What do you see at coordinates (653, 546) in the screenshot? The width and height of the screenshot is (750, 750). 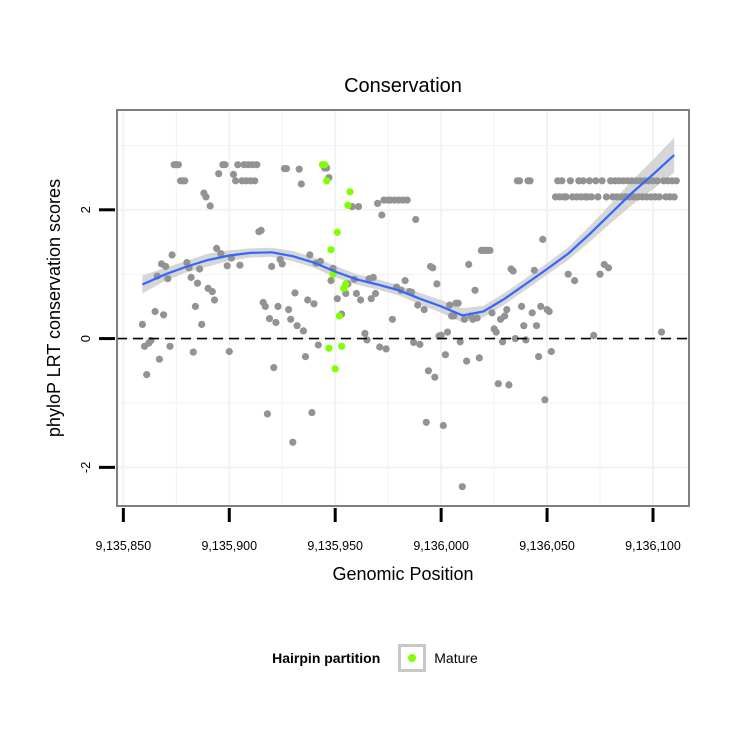 I see `x-tick-label: 9,136,100` at bounding box center [653, 546].